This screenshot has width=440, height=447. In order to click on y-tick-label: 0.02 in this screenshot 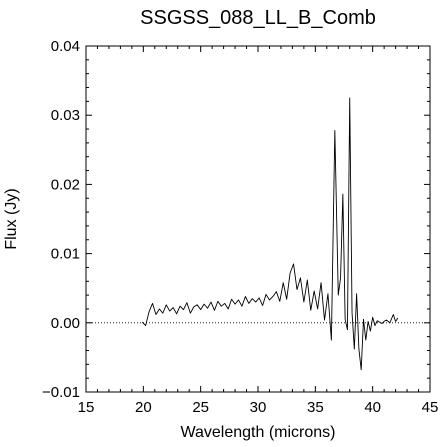, I will do `click(65, 184)`.